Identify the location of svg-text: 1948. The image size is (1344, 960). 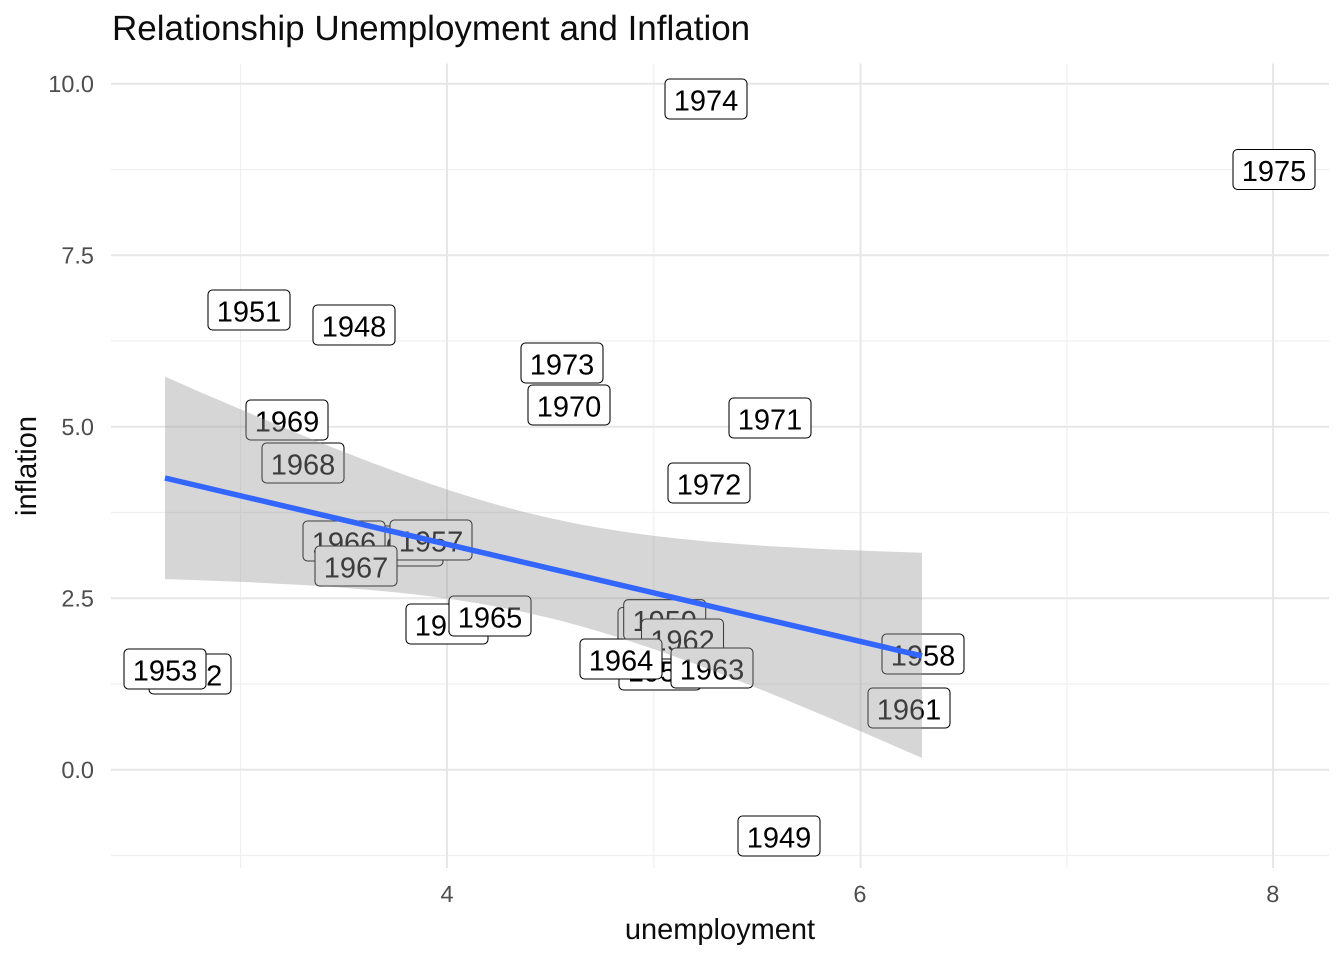
(354, 327).